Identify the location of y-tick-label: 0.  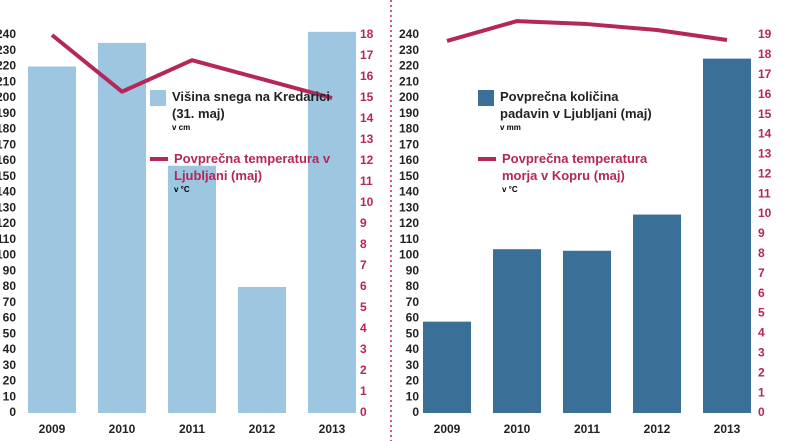
(415, 412).